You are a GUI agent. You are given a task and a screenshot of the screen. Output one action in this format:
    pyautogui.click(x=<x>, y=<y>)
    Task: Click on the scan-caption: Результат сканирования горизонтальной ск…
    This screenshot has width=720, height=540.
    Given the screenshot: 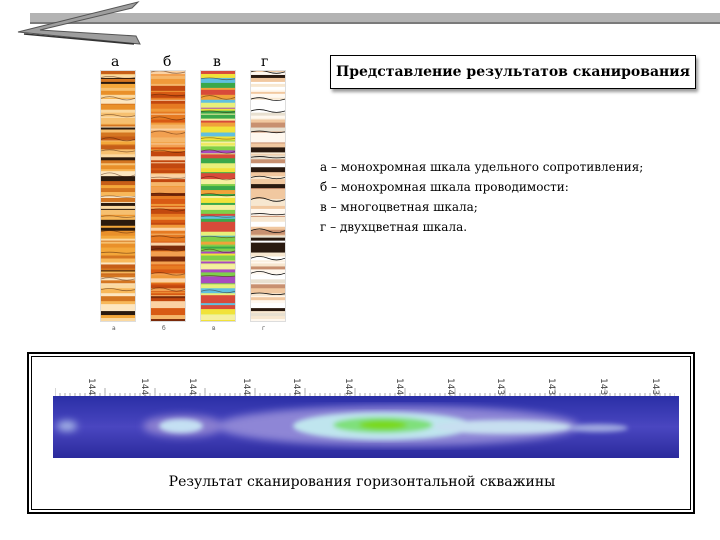 What is the action you would take?
    pyautogui.click(x=362, y=482)
    